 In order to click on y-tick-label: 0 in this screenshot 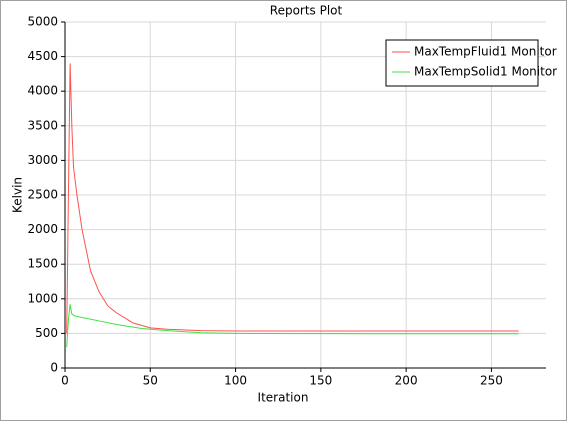, I will do `click(54, 368)`.